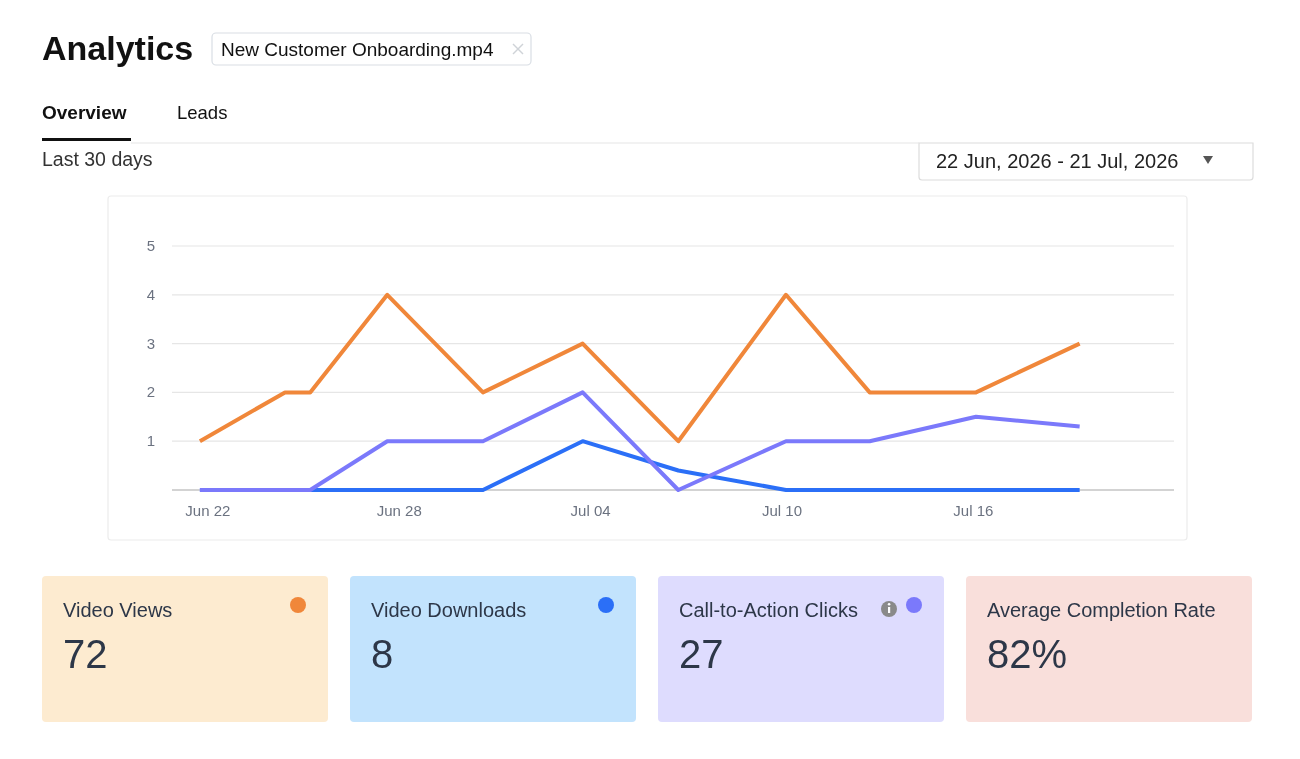 This screenshot has height=759, width=1300. Describe the element at coordinates (382, 654) in the screenshot. I see `text: 8` at that location.